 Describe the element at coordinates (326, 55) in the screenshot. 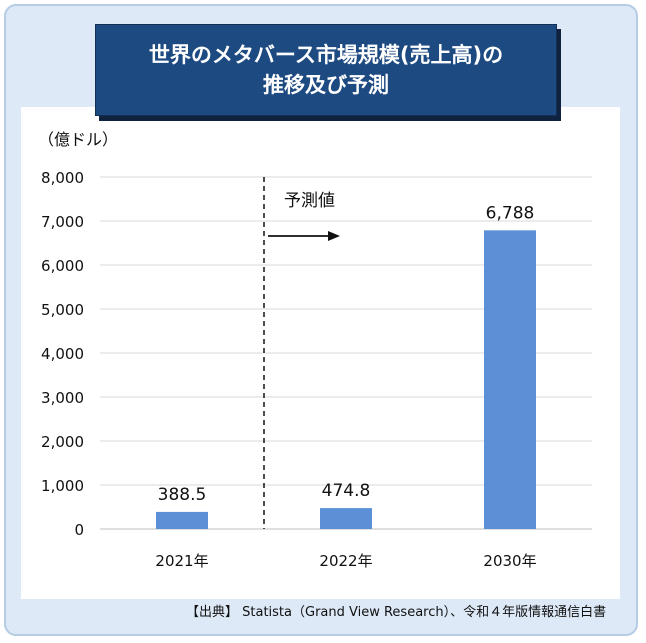

I see `chart-title-line1: 世界のメタバース市場規模(売上高)の` at that location.